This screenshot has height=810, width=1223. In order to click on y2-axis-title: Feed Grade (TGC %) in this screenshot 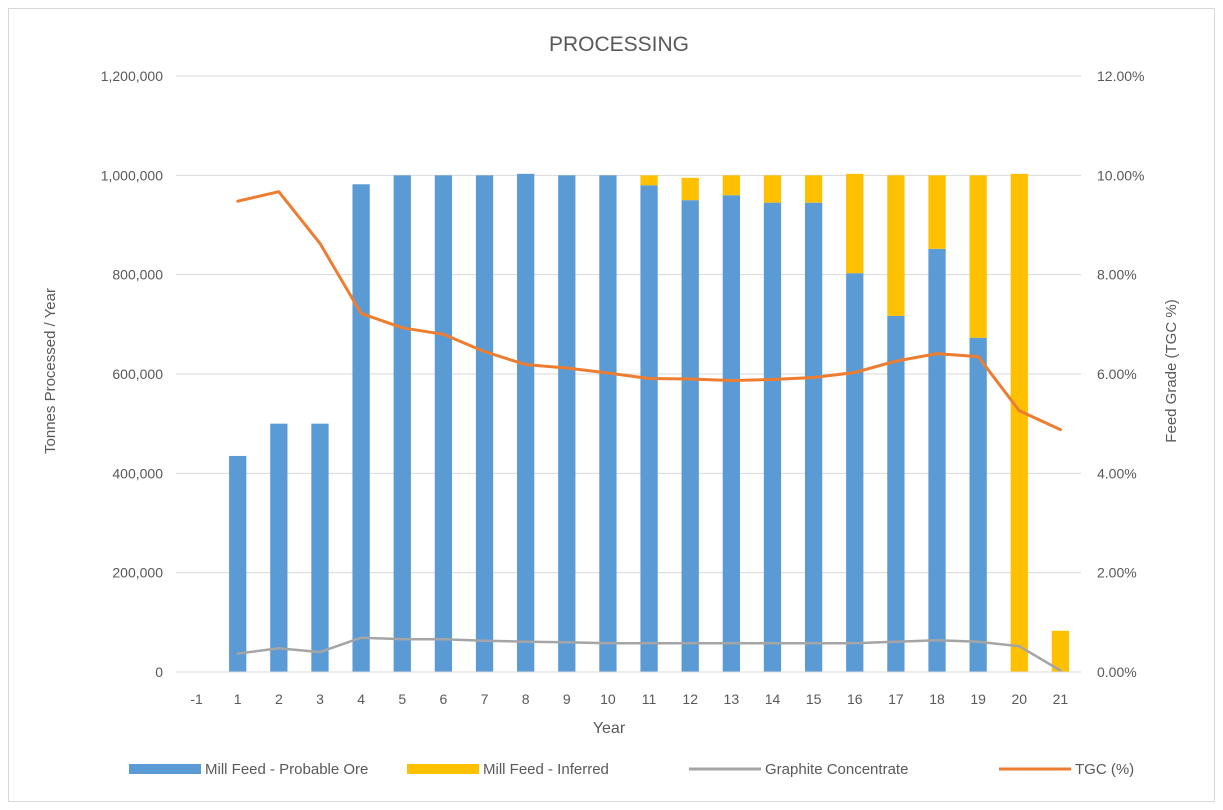, I will do `click(1171, 370)`.